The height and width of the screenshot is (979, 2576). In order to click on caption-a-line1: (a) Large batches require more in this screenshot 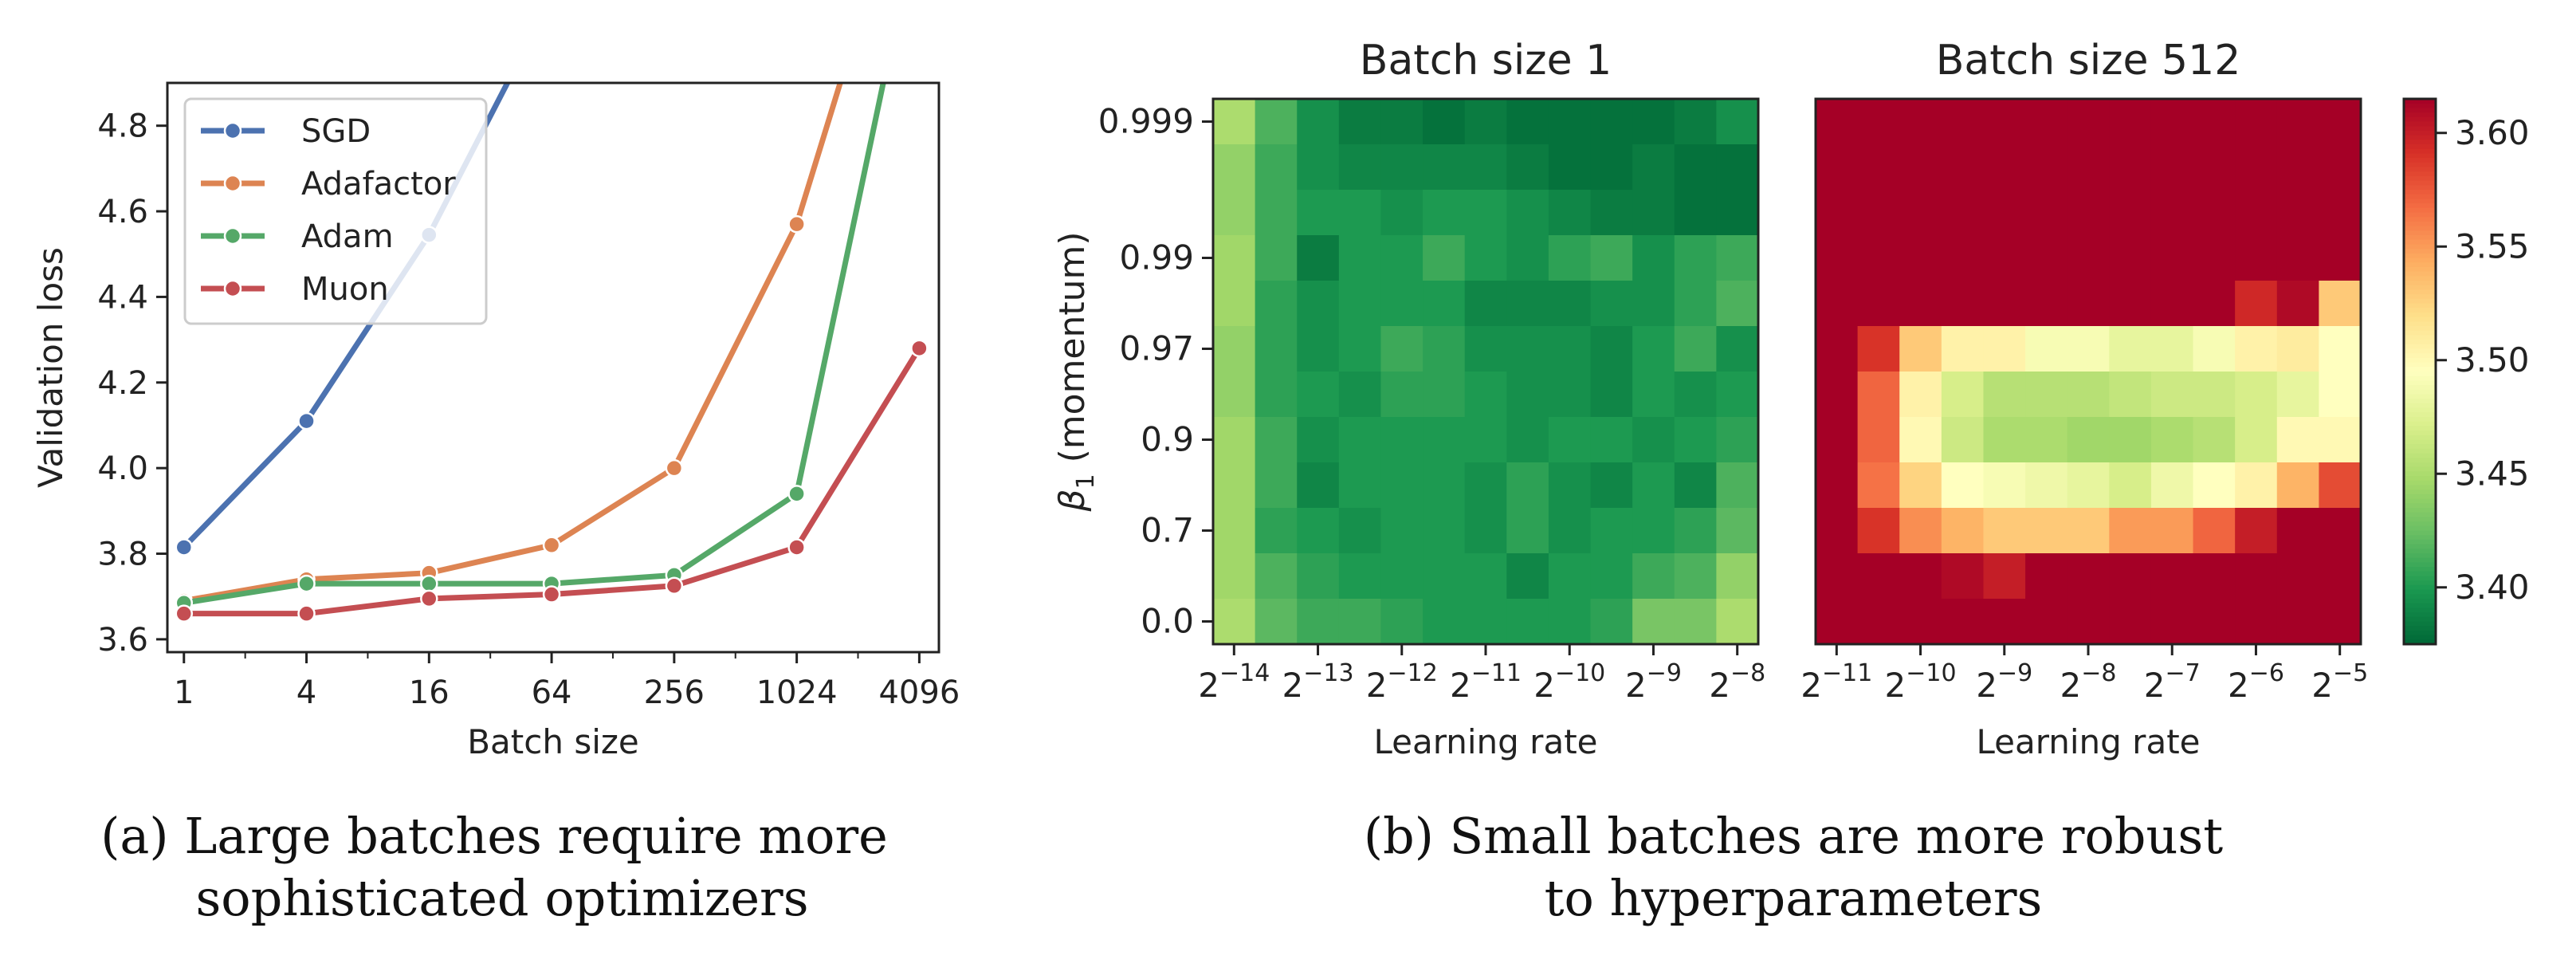, I will do `click(494, 836)`.